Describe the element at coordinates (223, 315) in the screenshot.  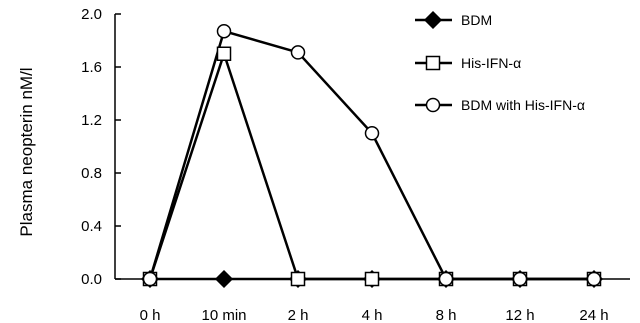
I see `x-tick-label: 10 min` at that location.